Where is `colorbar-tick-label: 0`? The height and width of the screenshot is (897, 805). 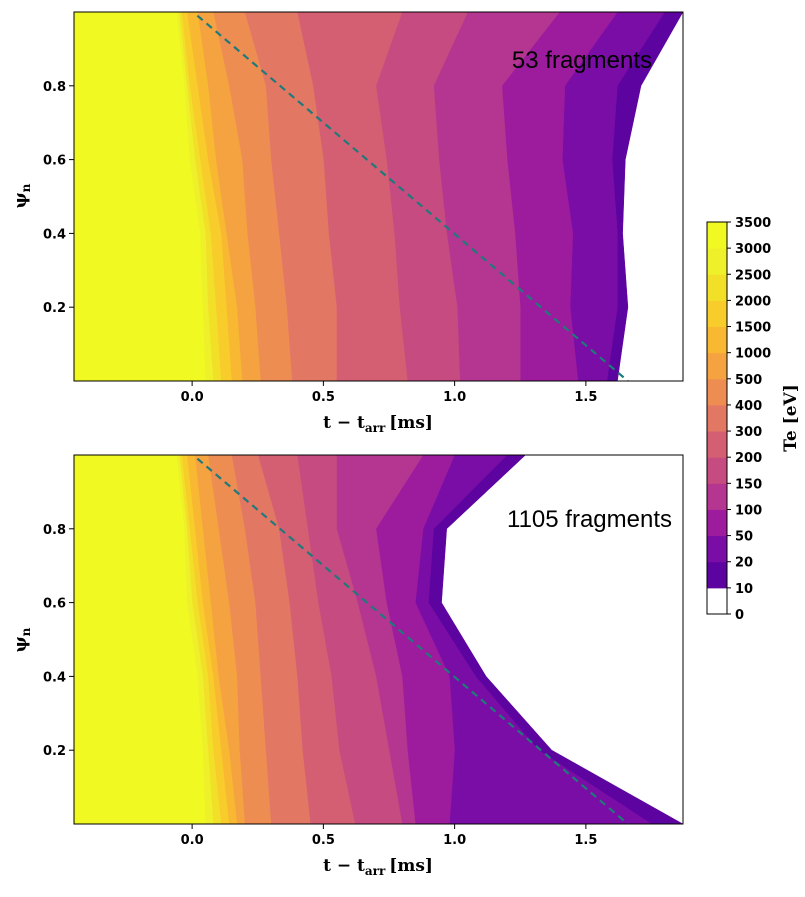 colorbar-tick-label: 0 is located at coordinates (739, 615).